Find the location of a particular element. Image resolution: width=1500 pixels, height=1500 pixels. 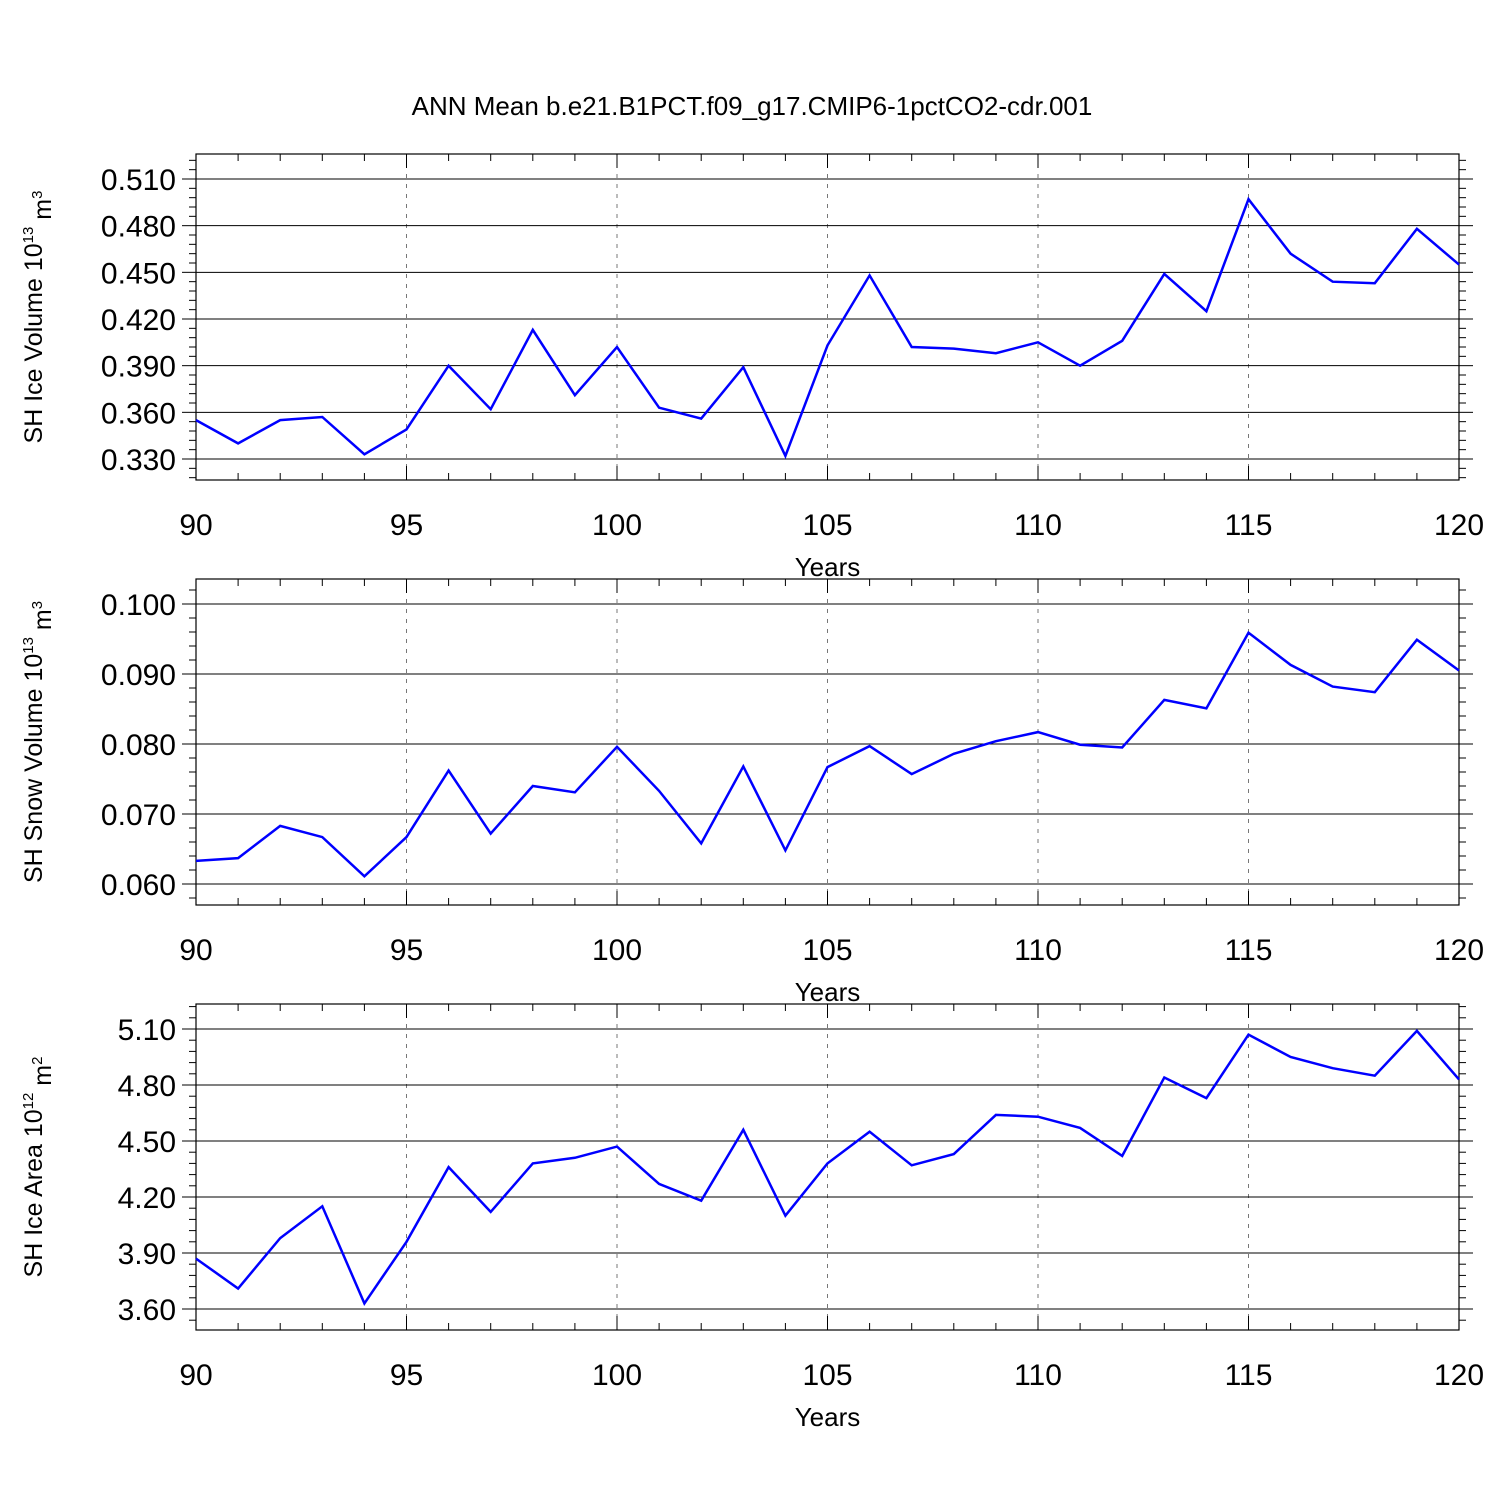

y-axis-label-main: SH Ice Volume 10 is located at coordinates (34, 343).